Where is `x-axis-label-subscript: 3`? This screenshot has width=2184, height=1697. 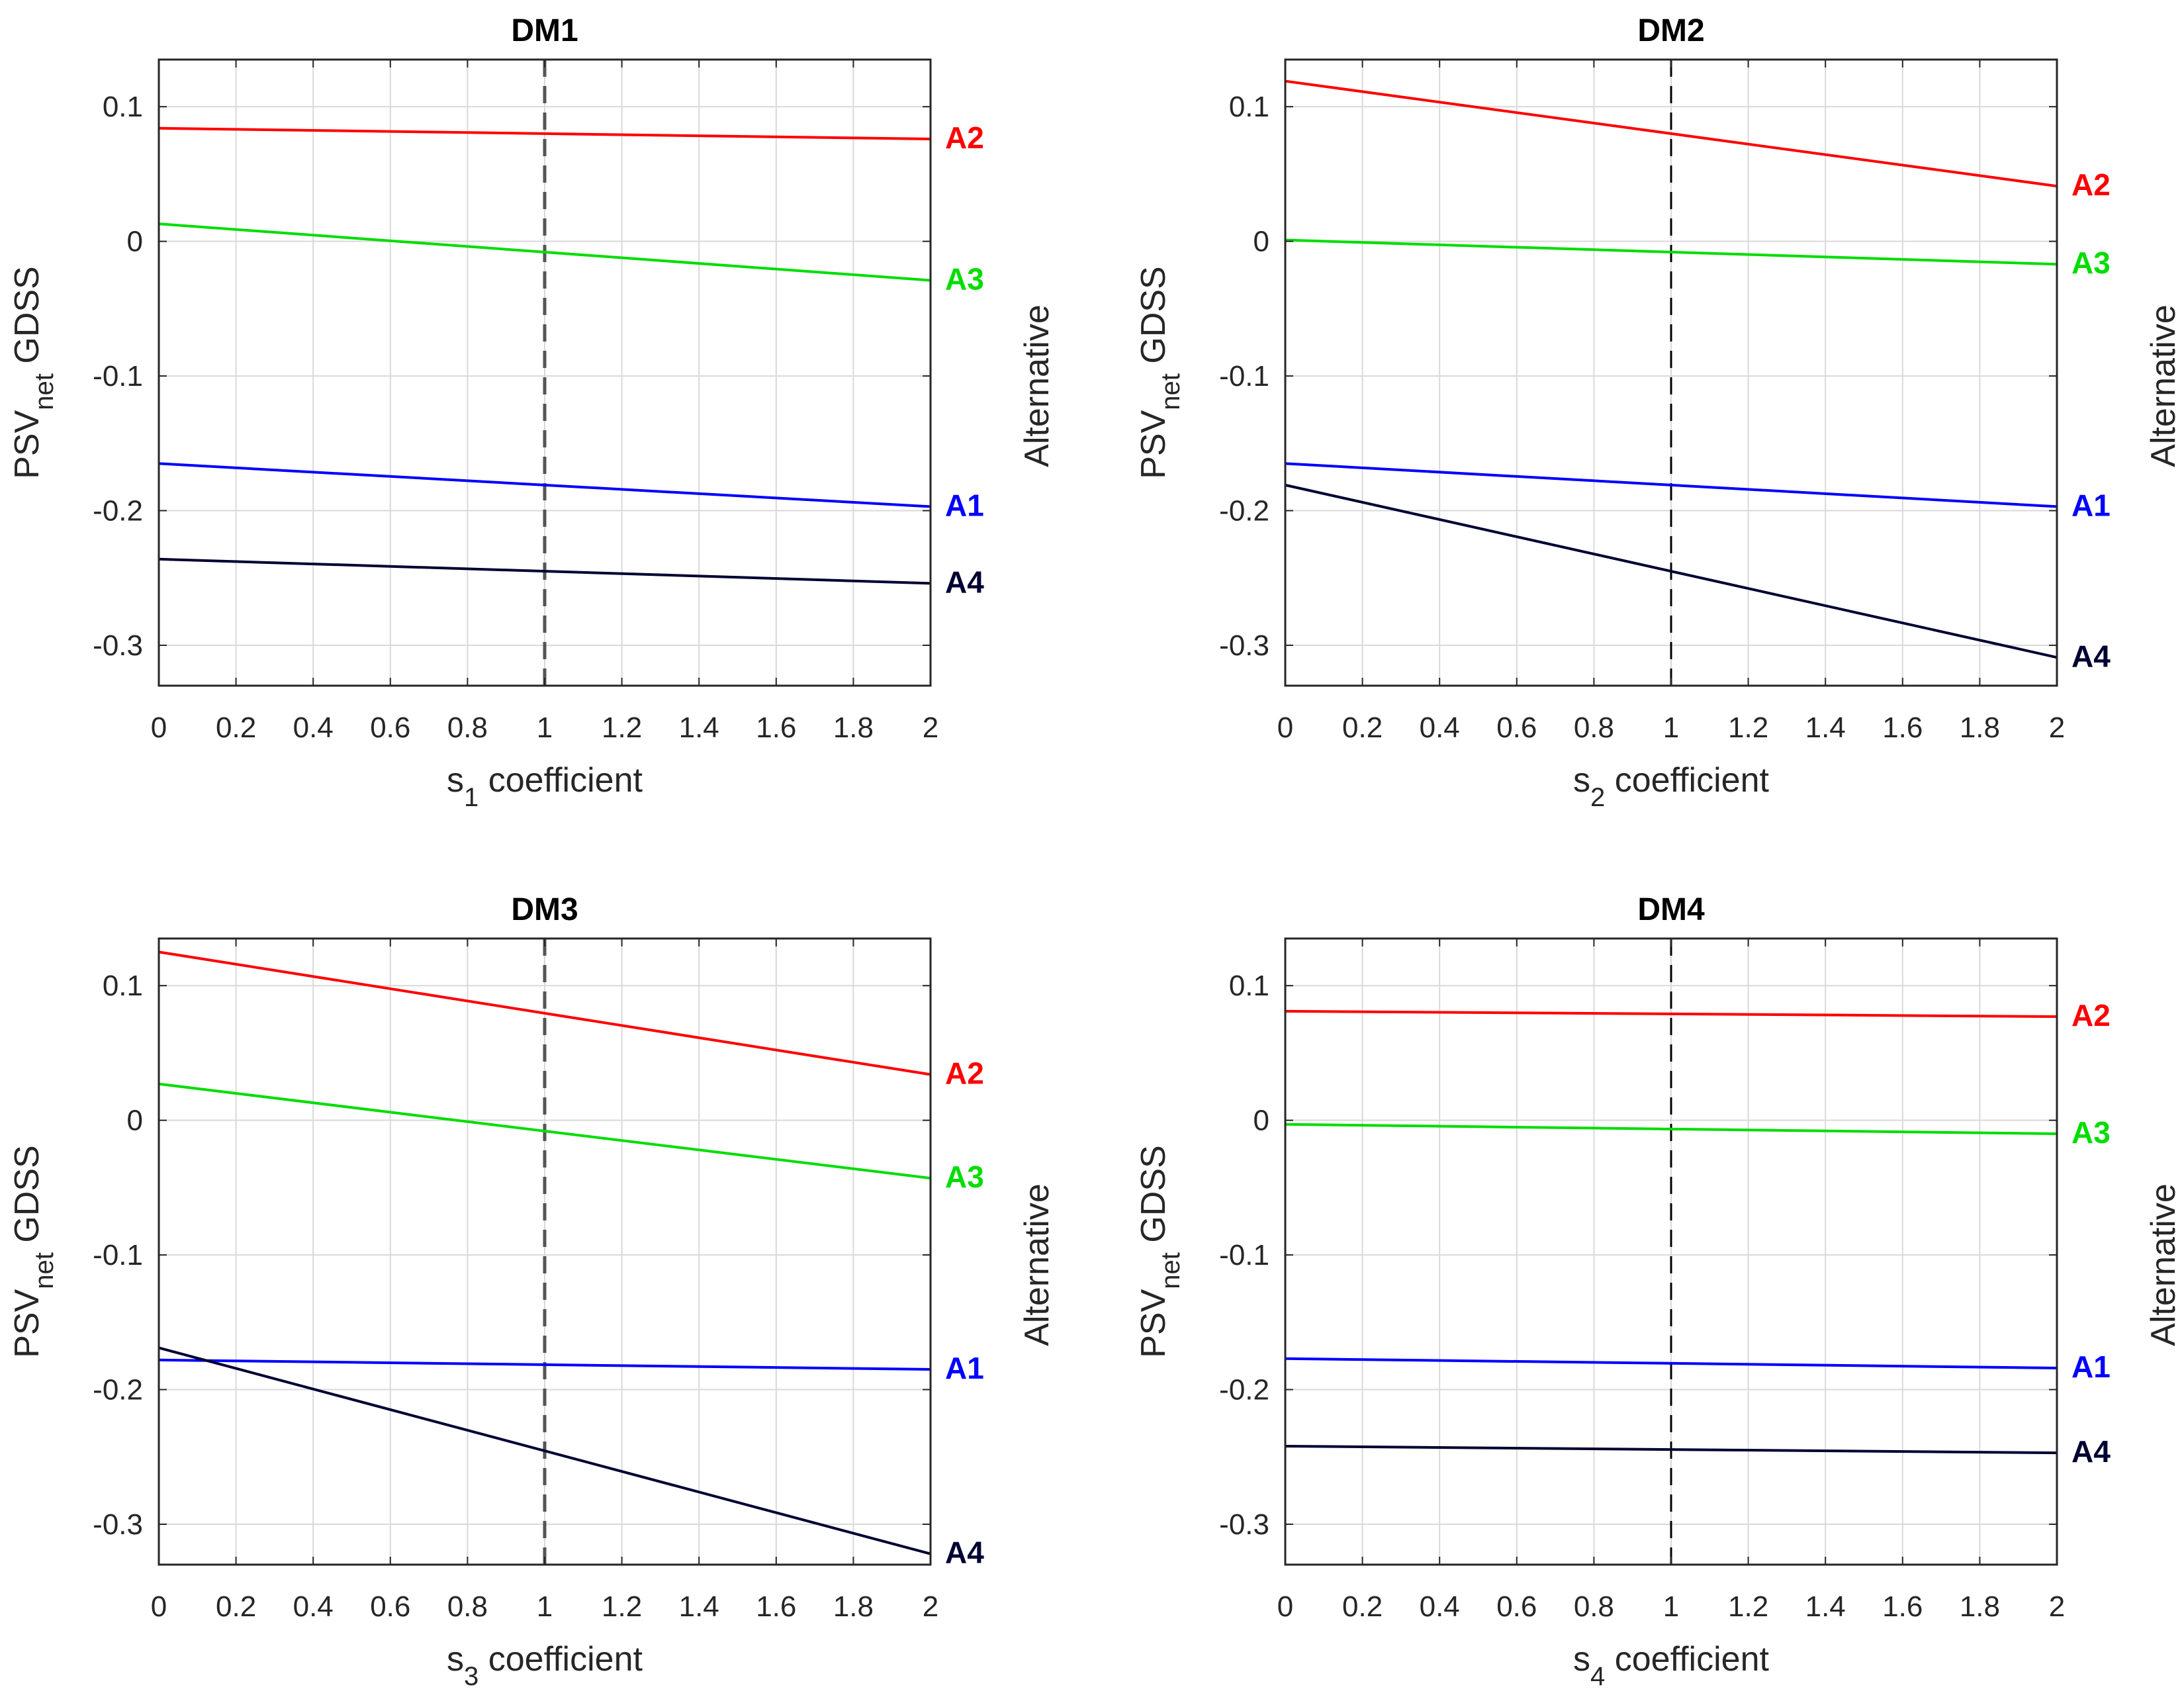 x-axis-label-subscript: 3 is located at coordinates (471, 1676).